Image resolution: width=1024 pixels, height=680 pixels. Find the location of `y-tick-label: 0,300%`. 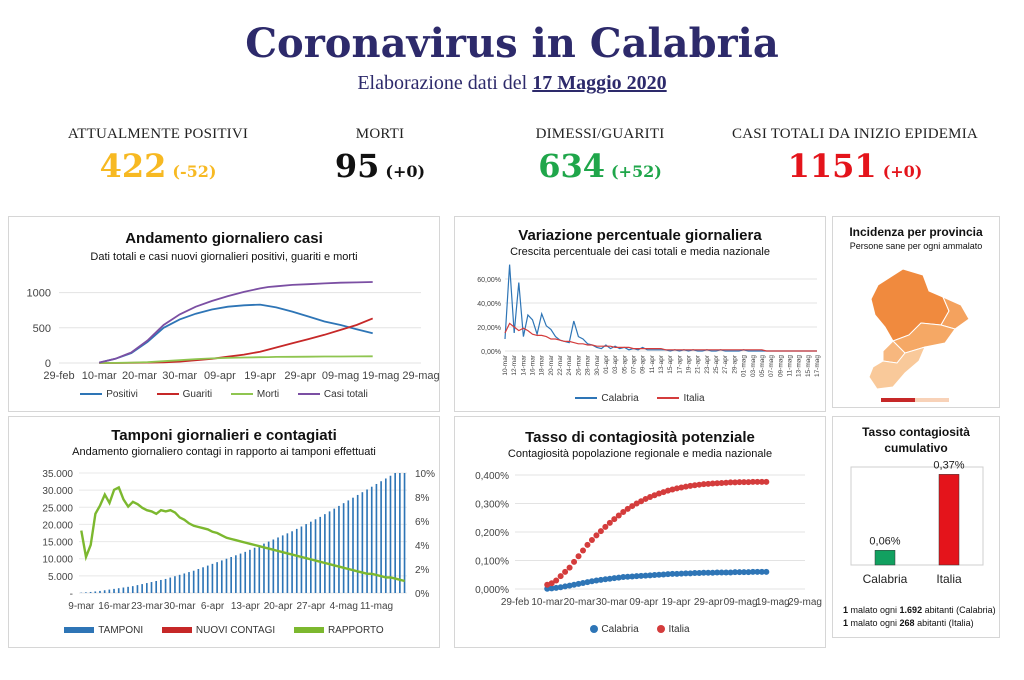

y-tick-label: 0,300% is located at coordinates (492, 505).